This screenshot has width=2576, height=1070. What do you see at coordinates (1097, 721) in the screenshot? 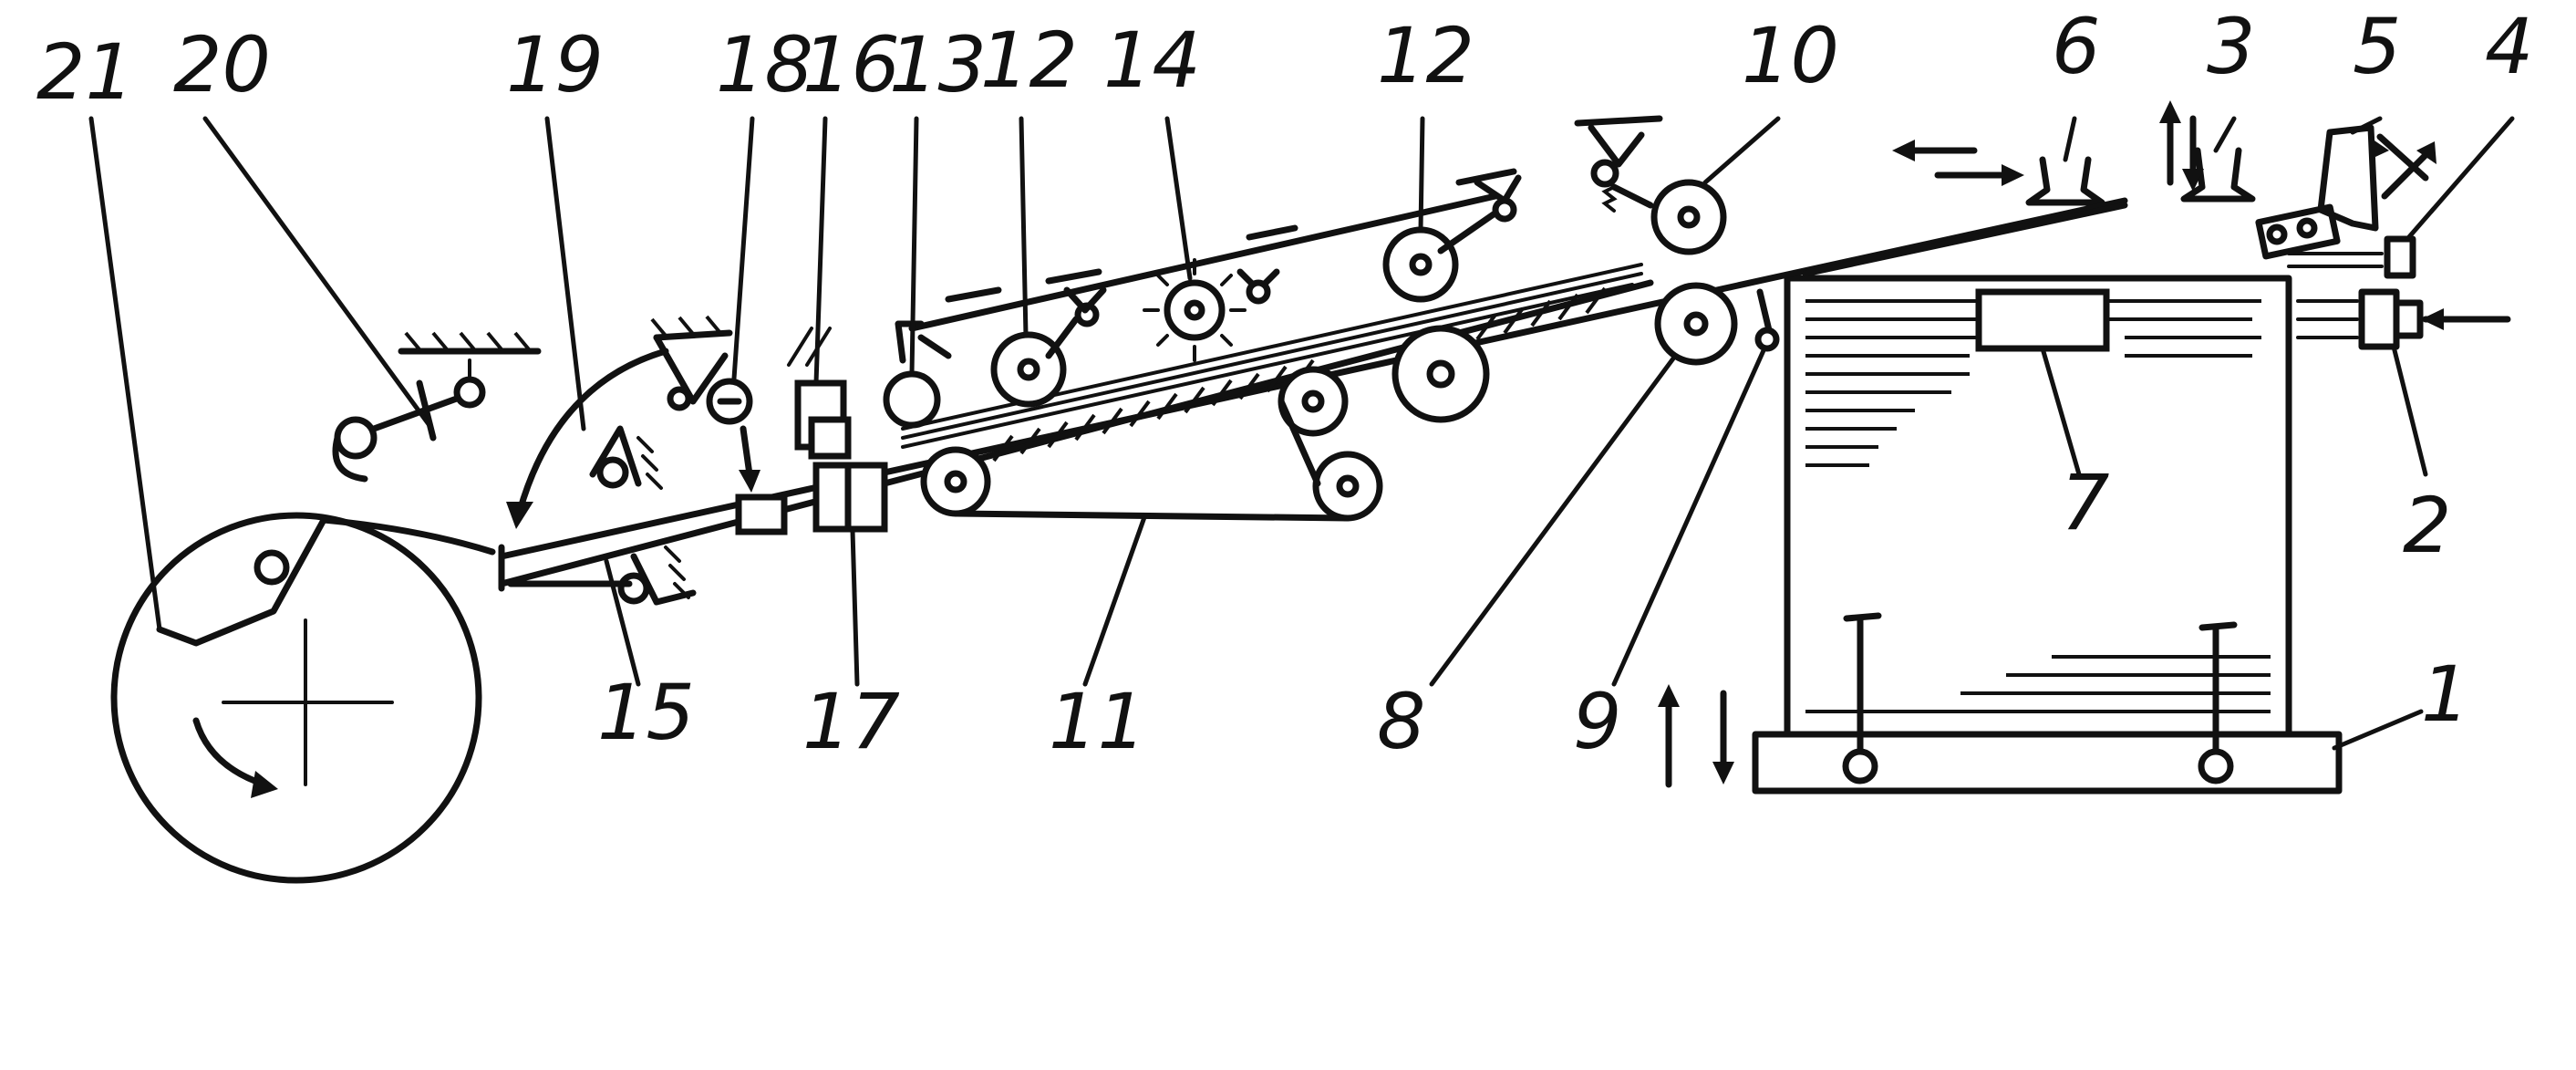
I see `label-11: 11` at bounding box center [1097, 721].